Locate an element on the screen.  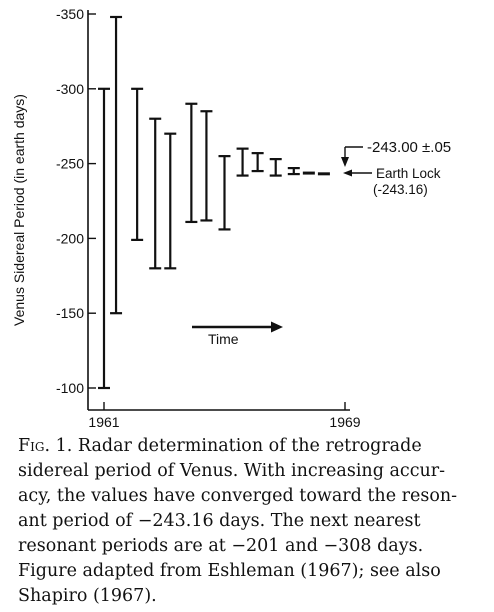
x-ticks: 1961 1969 is located at coordinates (224, 416).